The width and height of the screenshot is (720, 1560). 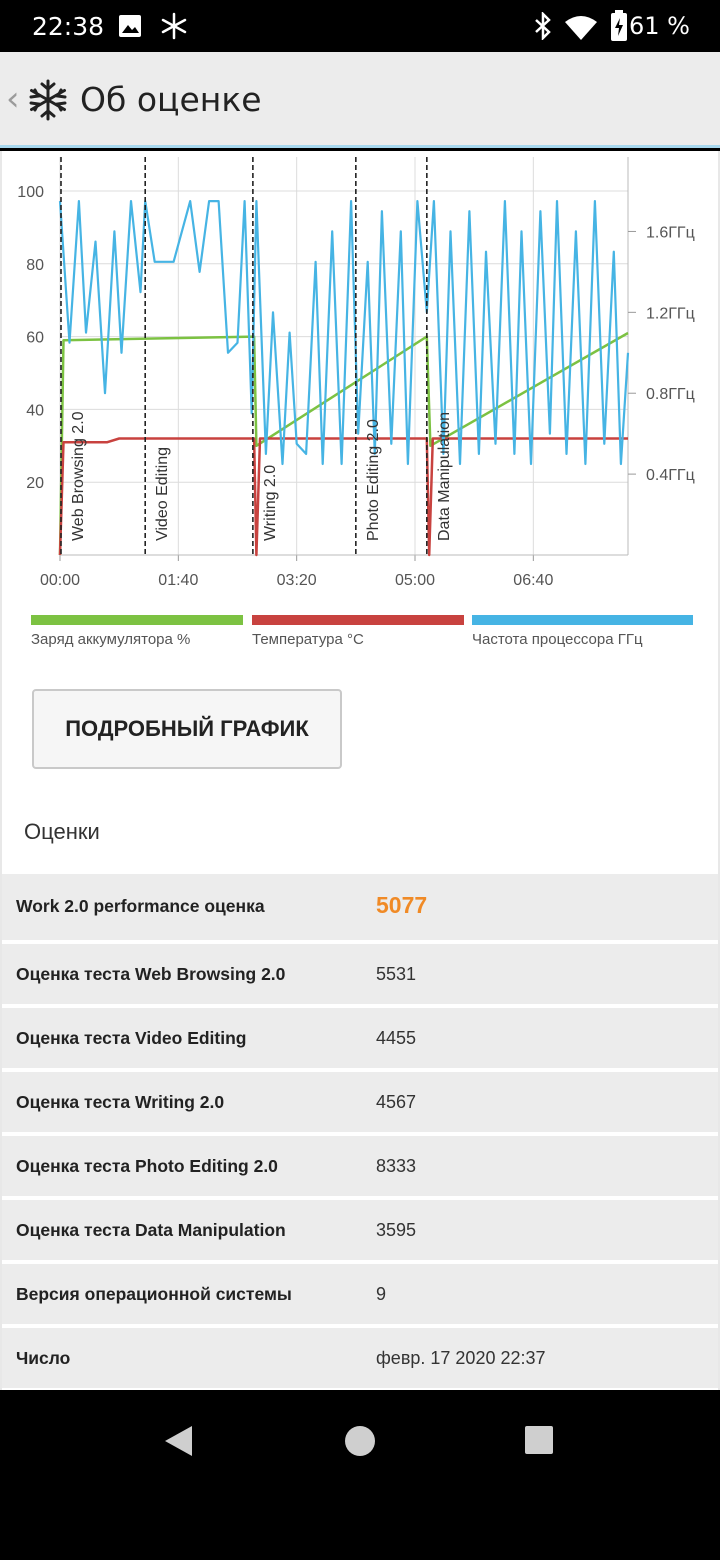 I want to click on y-tick-left-label: 60, so click(x=35, y=338).